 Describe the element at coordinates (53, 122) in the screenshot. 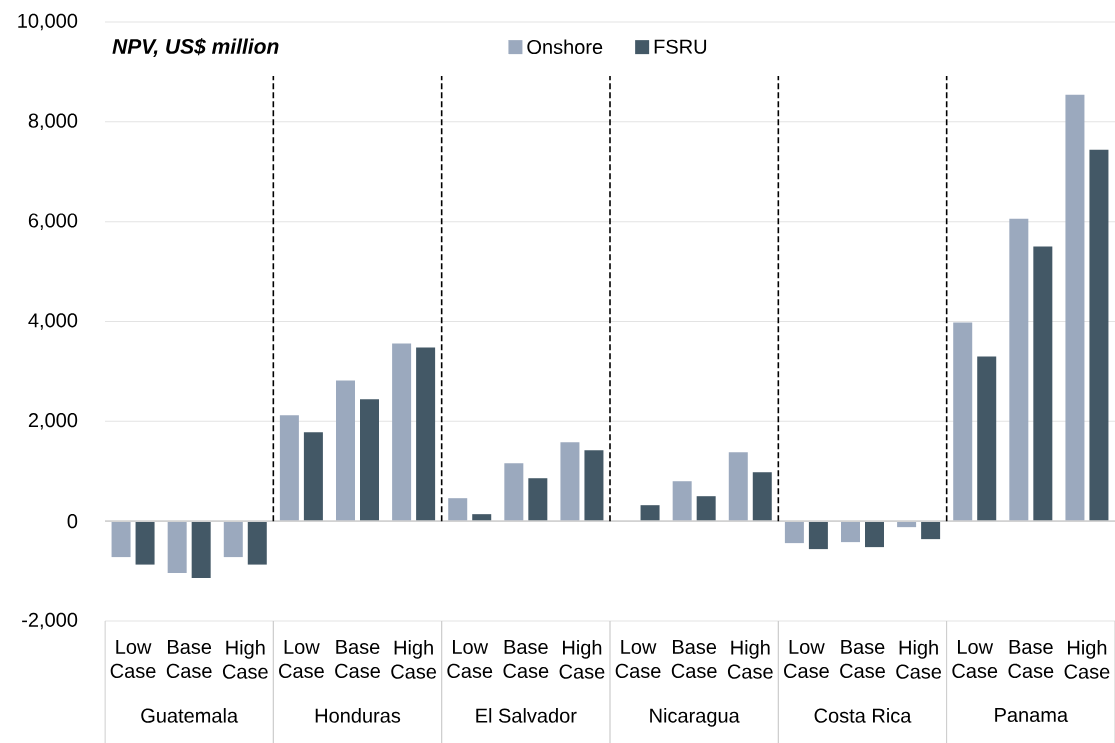

I see `y-tick-label: 8,000` at that location.